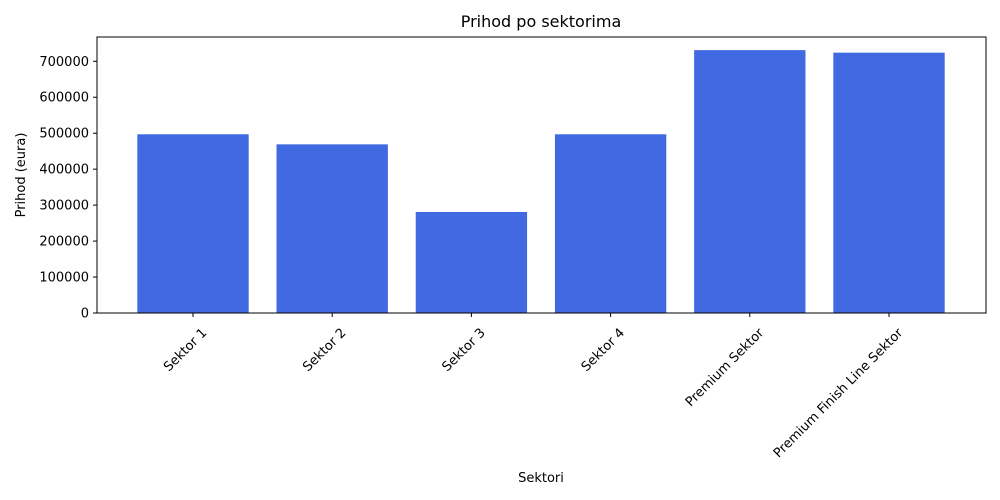  Describe the element at coordinates (839, 393) in the screenshot. I see `x-tick-label: Premium Finish Line Sektor` at that location.